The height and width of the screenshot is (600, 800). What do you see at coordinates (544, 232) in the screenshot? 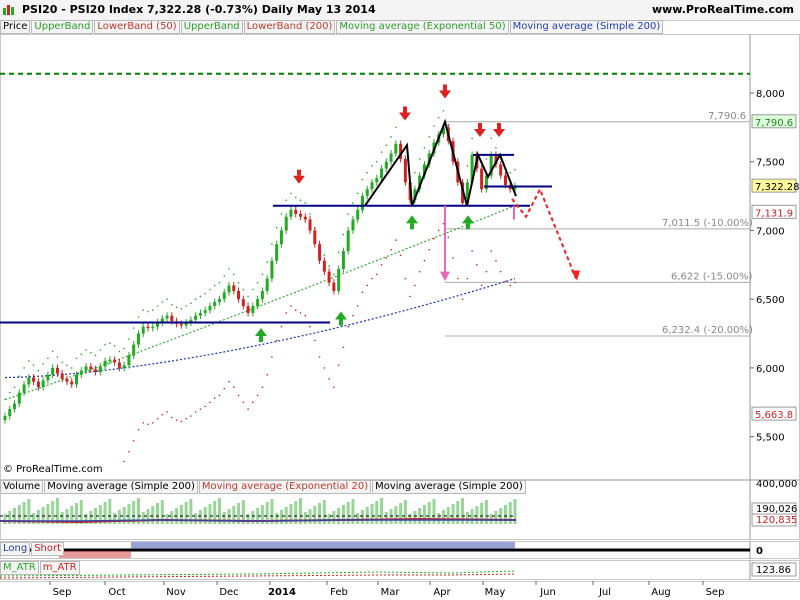
I see `projection-path` at bounding box center [544, 232].